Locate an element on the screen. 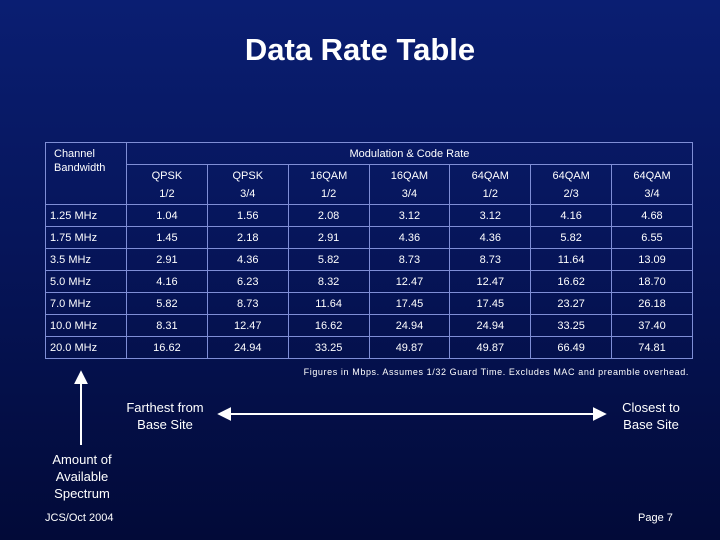  footer-date: JCS/Oct 2004 is located at coordinates (79, 518).